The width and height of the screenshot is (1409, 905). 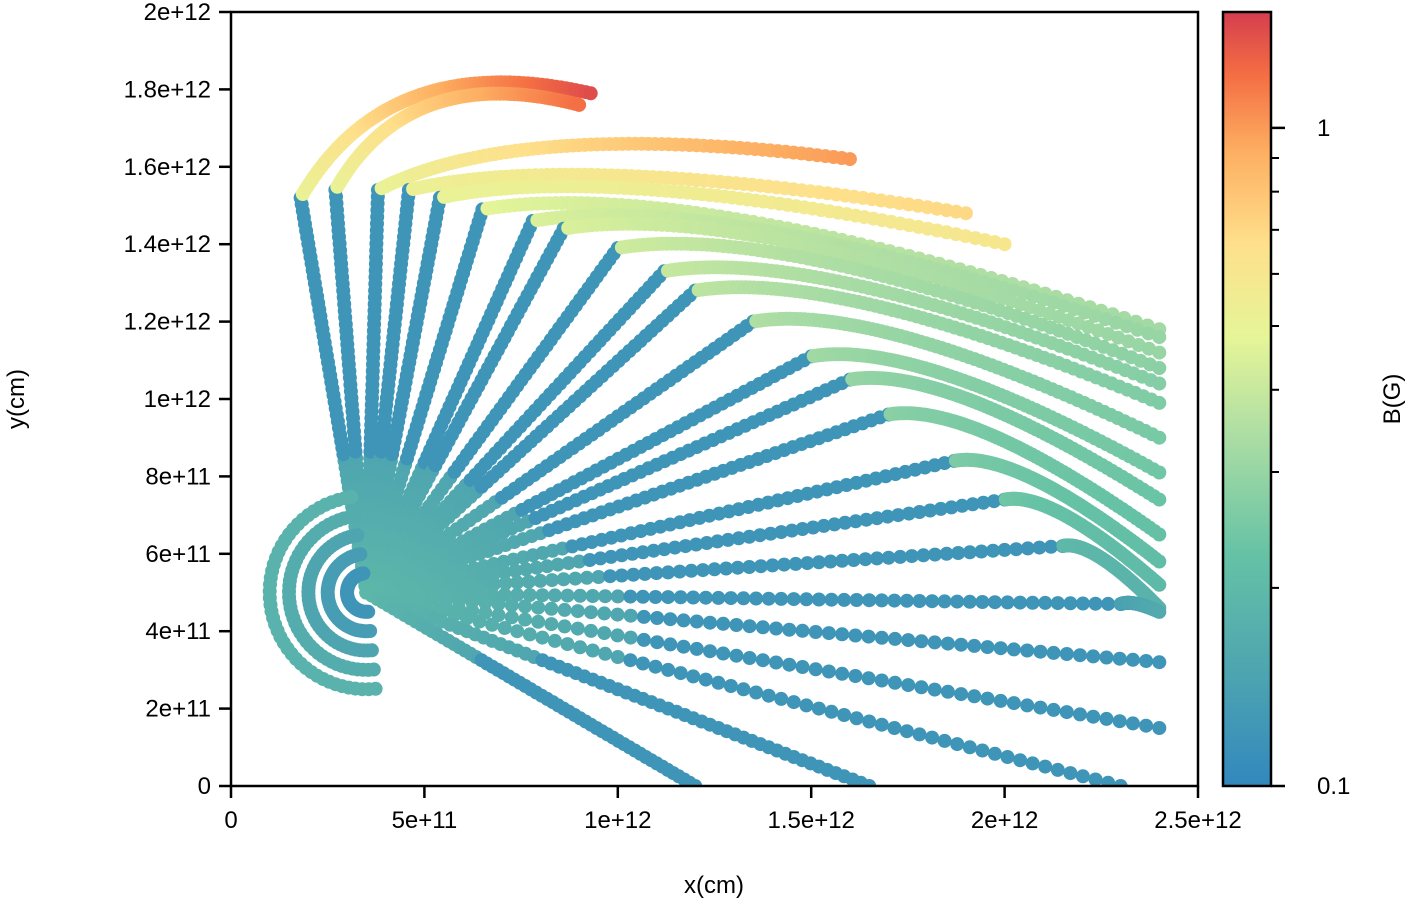 What do you see at coordinates (1392, 399) in the screenshot?
I see `colorbar-label: B(G)` at bounding box center [1392, 399].